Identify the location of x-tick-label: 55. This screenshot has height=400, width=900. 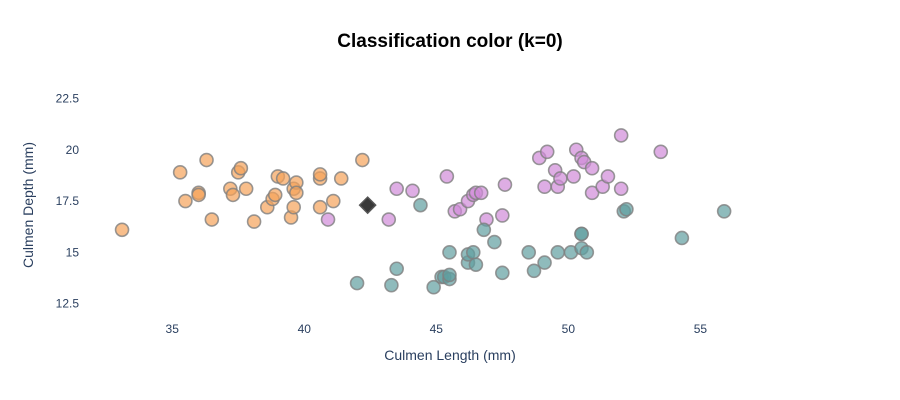
(701, 329).